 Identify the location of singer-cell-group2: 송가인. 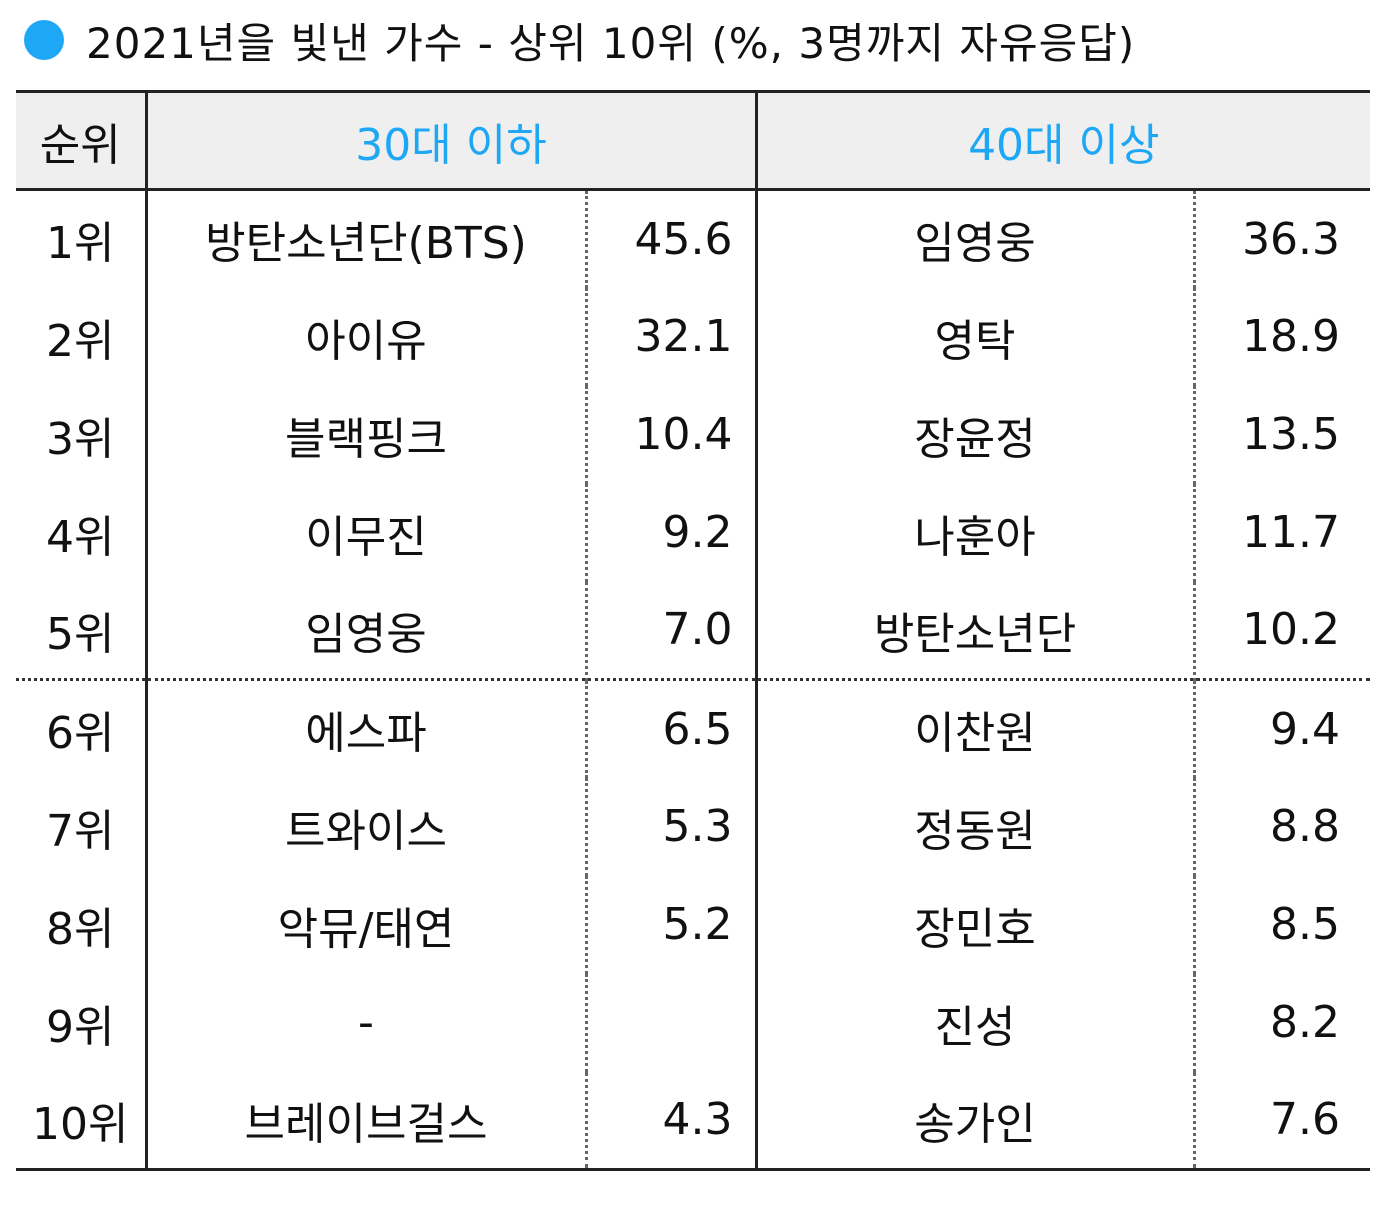
(975, 1121).